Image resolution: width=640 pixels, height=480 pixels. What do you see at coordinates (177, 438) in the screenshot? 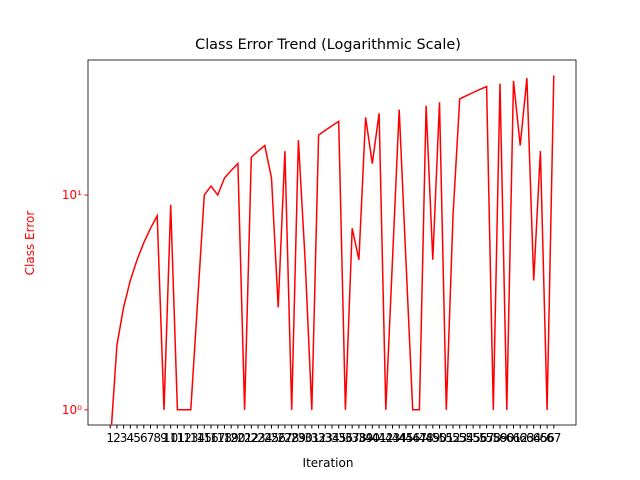
I see `x-tick-label: 11` at bounding box center [177, 438].